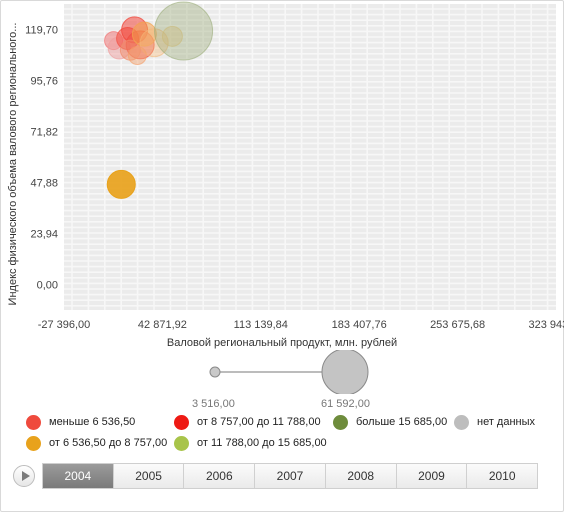 This screenshot has height=512, width=564. I want to click on y-tick-label: 119,70, so click(41, 31).